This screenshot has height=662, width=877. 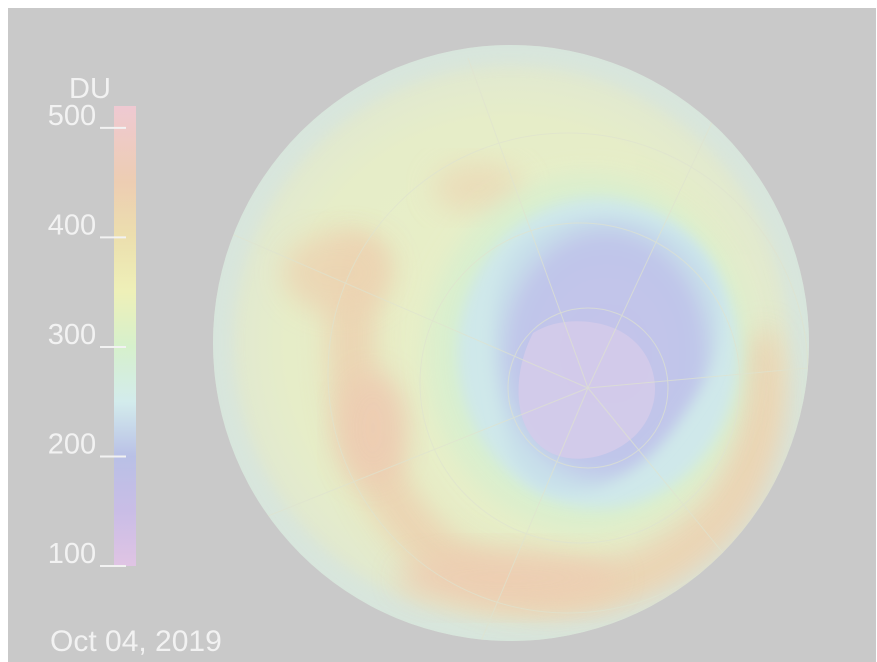 What do you see at coordinates (72, 335) in the screenshot?
I see `colorbar-tick-label: 300` at bounding box center [72, 335].